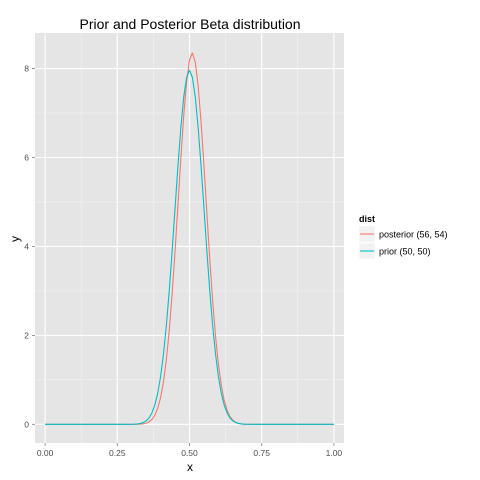 The height and width of the screenshot is (480, 480). Describe the element at coordinates (26, 335) in the screenshot. I see `y-tick-label: 2` at that location.